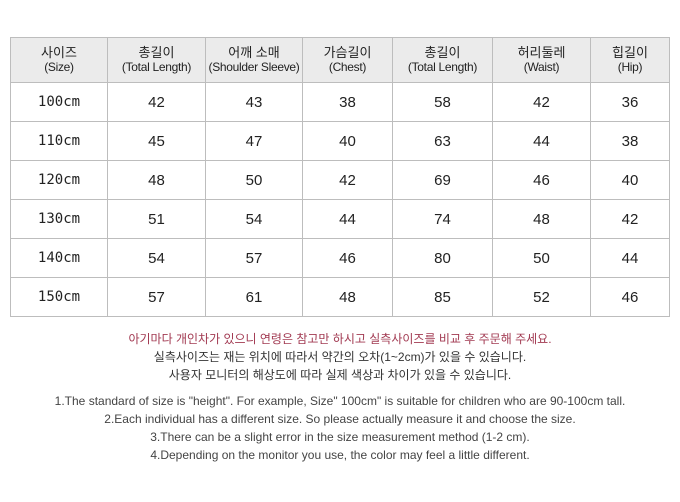 The width and height of the screenshot is (680, 502). Describe the element at coordinates (347, 52) in the screenshot. I see `header-korean: 가슴길이` at that location.